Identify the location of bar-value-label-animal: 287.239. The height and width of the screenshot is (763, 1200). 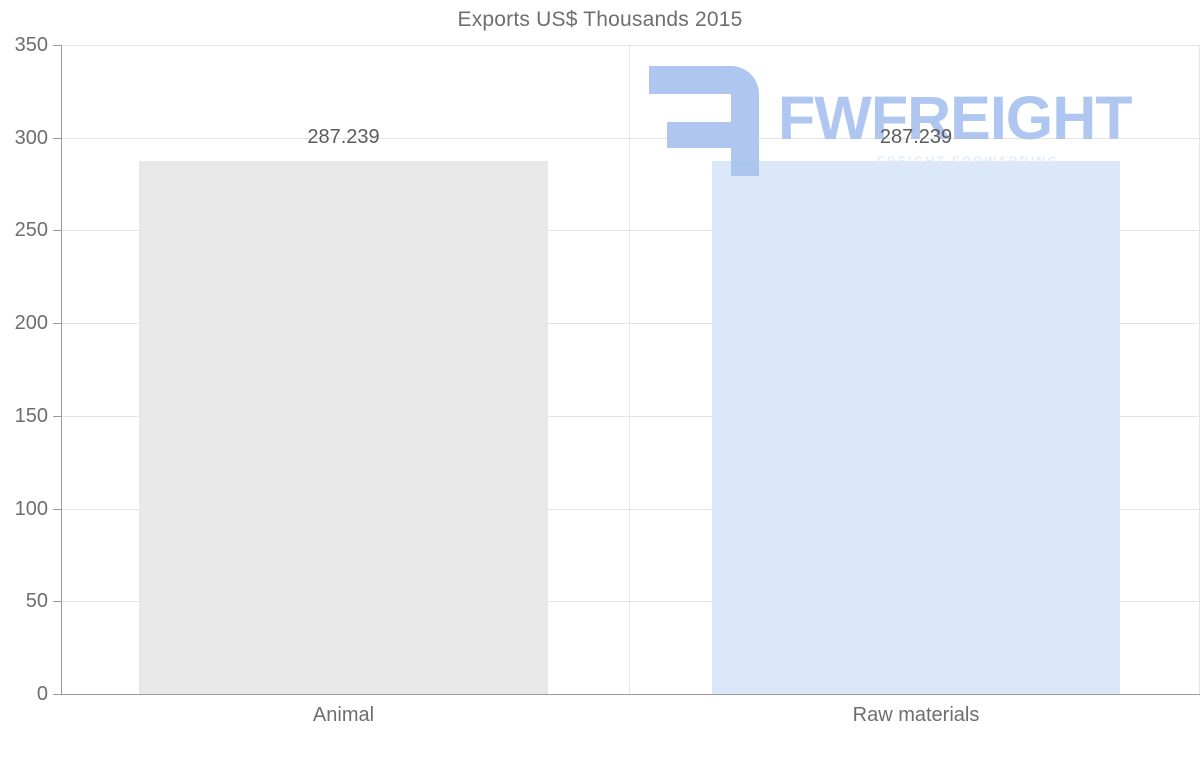
(343, 137).